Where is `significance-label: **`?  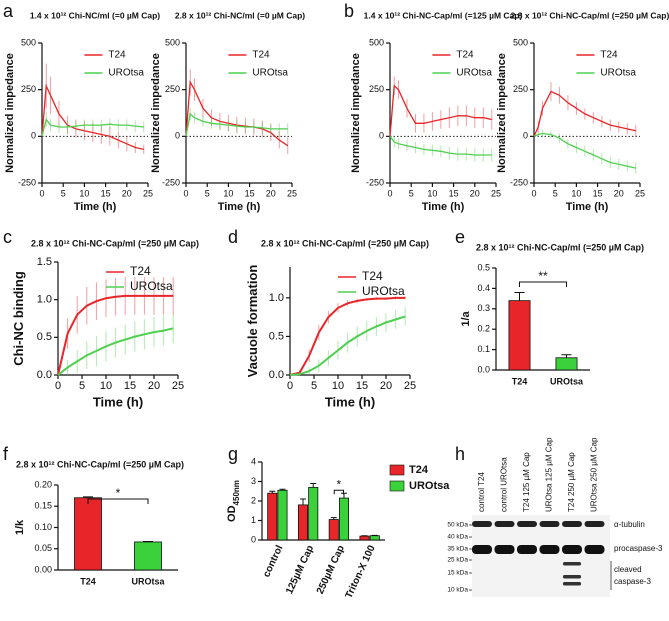
significance-label: ** is located at coordinates (543, 276).